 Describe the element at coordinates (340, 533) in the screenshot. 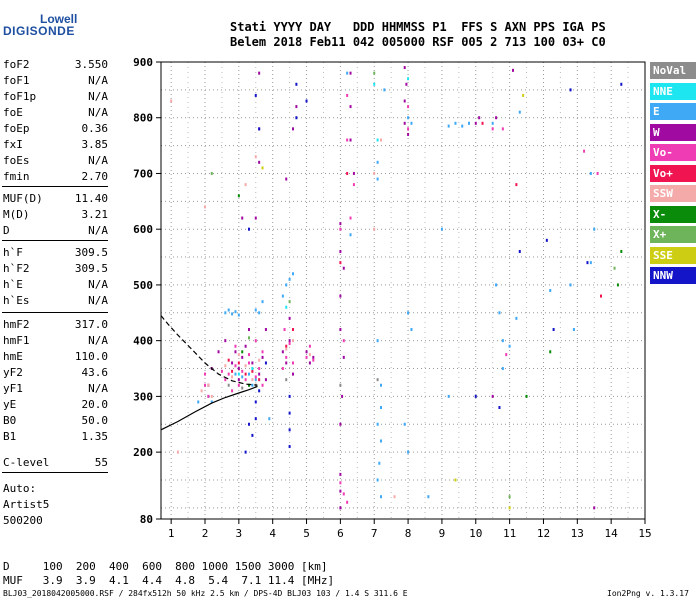

I see `x-tick-label: 6` at that location.